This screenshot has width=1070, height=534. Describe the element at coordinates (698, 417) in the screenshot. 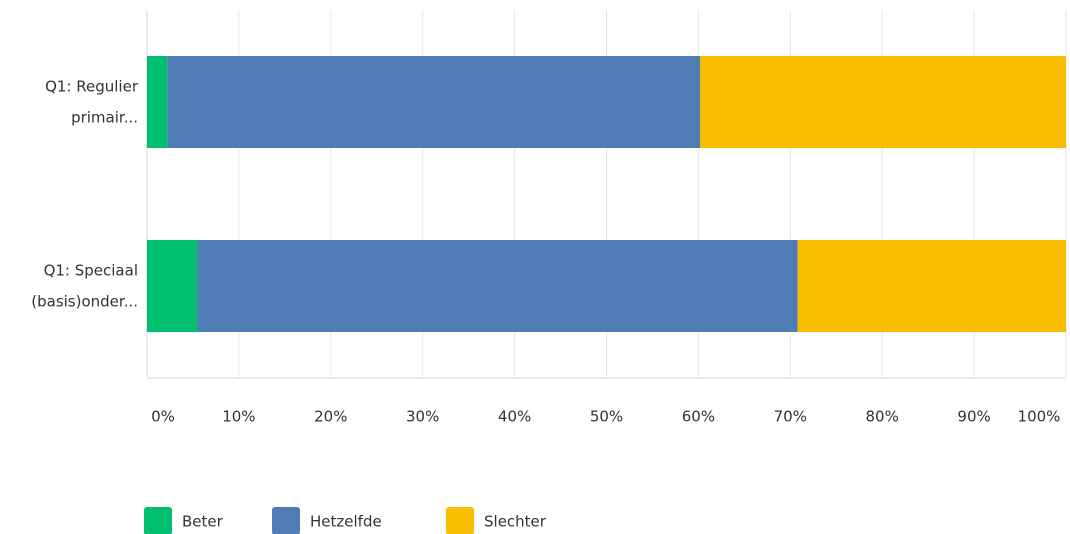

I see `x-tick-label: 60%` at that location.